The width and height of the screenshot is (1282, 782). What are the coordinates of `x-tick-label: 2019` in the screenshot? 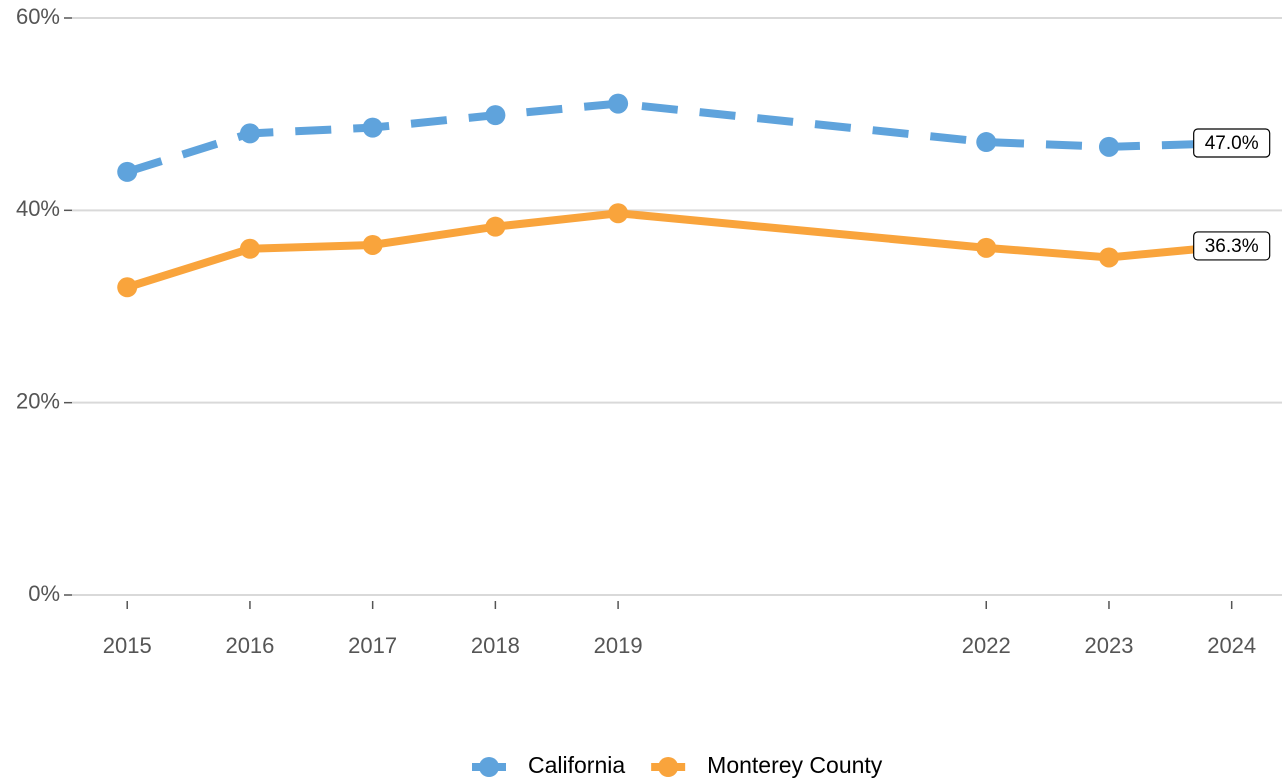 It's located at (618, 645).